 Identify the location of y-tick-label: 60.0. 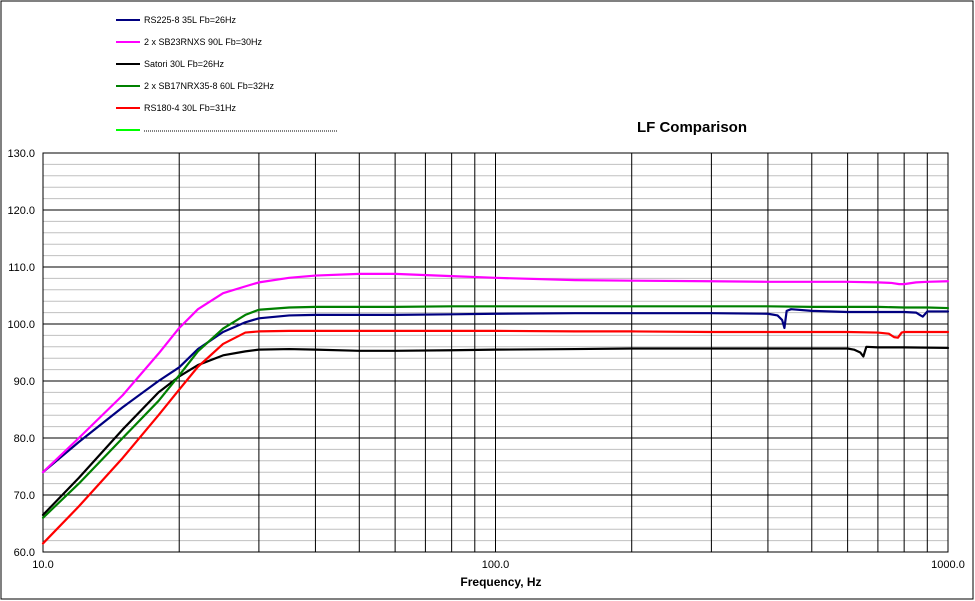
(24, 553).